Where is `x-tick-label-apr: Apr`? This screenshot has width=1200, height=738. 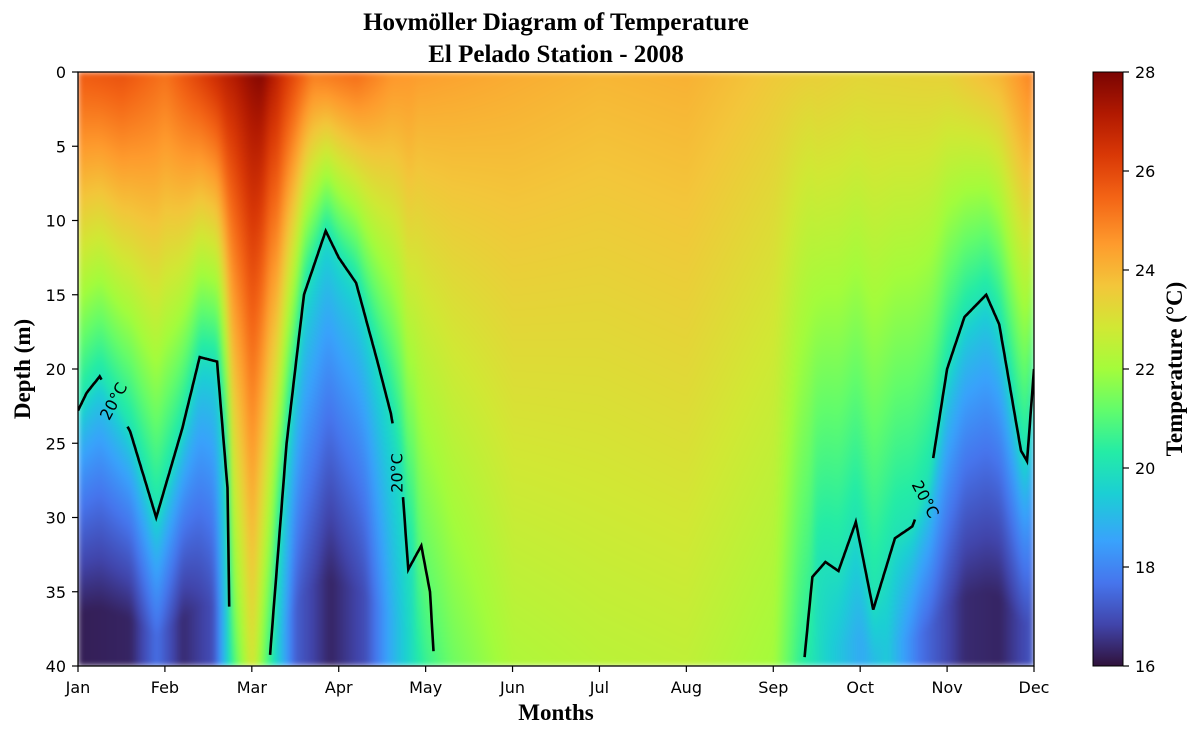 x-tick-label-apr: Apr is located at coordinates (339, 687).